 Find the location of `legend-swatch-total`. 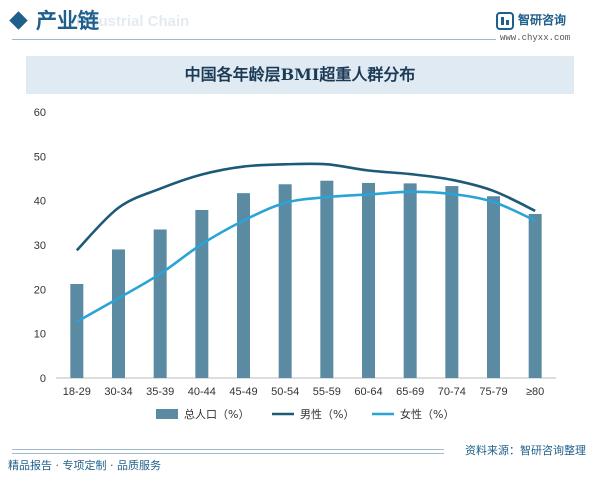

legend-swatch-total is located at coordinates (167, 414).